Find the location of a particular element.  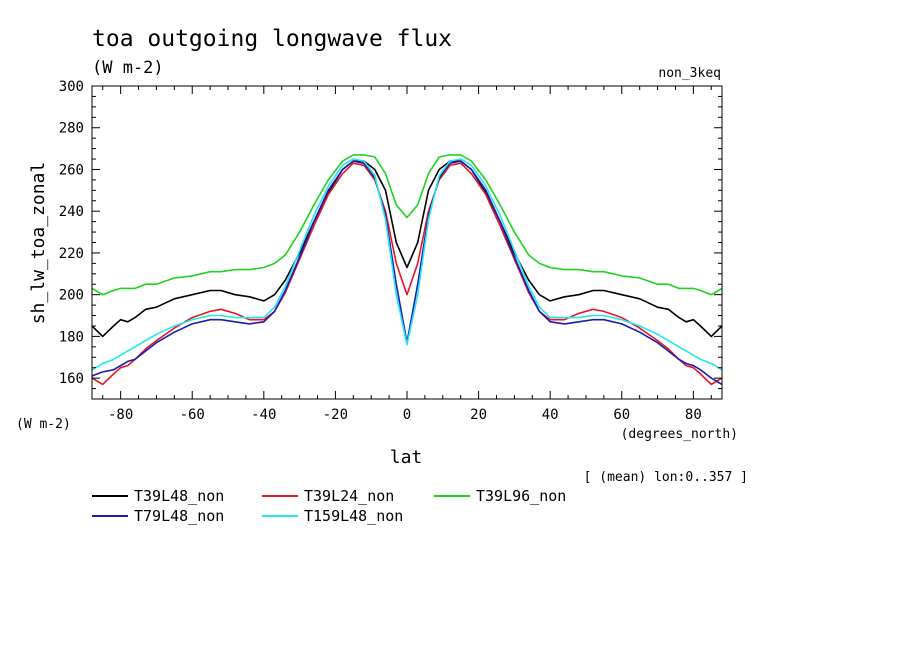

x-tick-label: -80 is located at coordinates (120, 415).